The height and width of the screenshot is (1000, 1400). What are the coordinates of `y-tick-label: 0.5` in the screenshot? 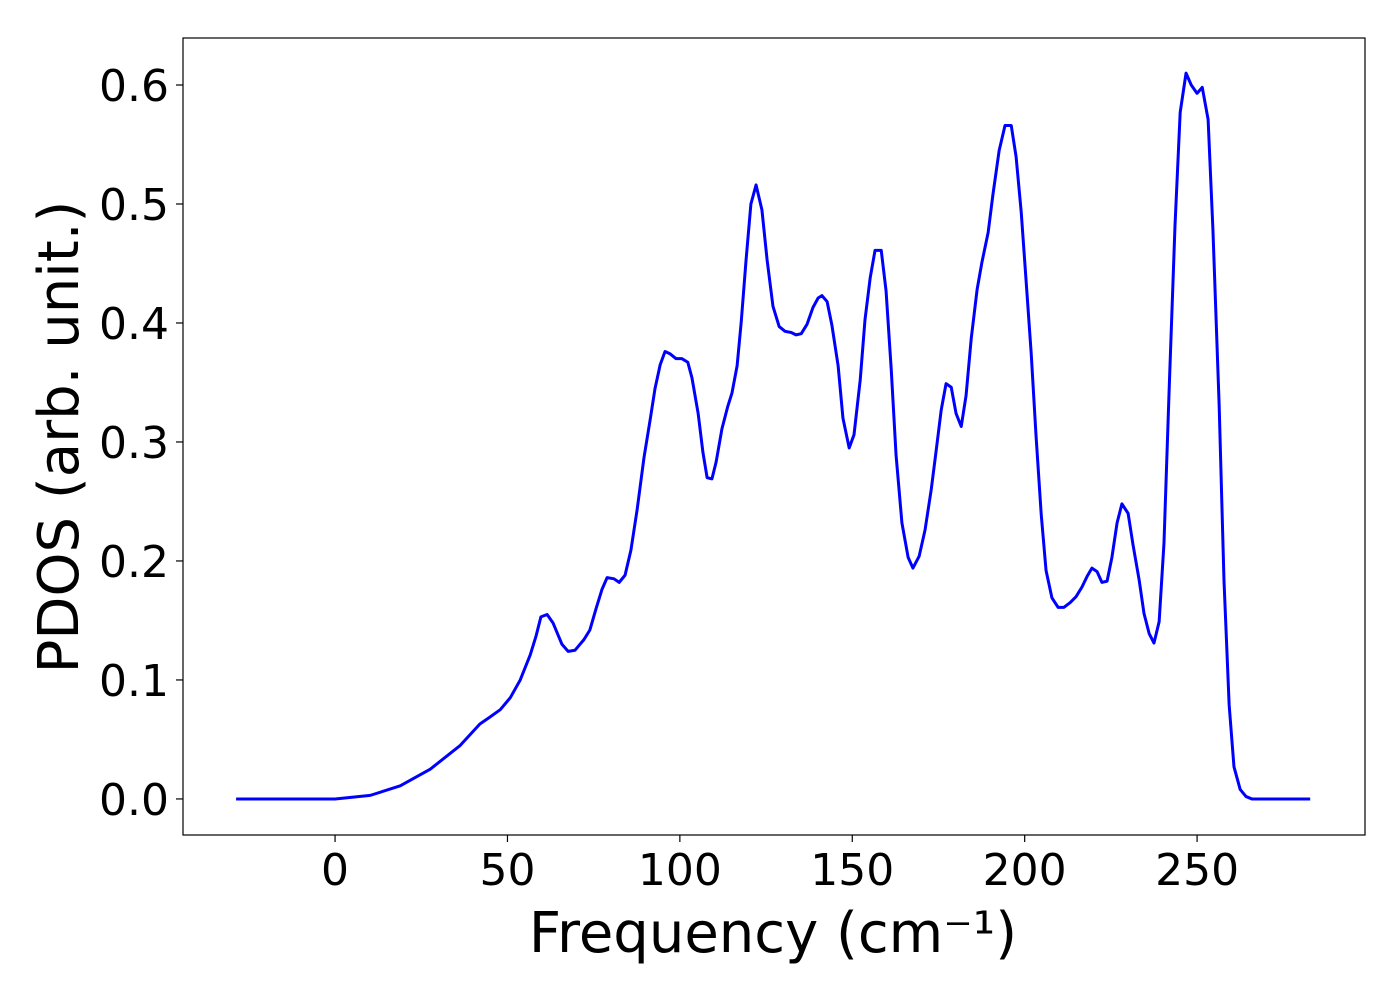 It's located at (134, 205).